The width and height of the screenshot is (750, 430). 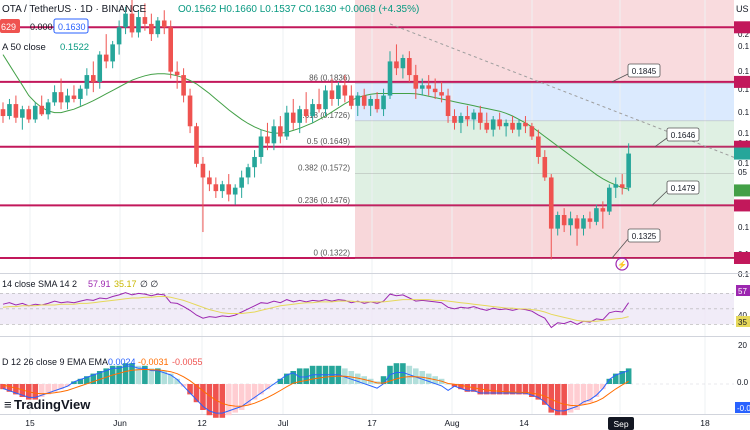 I want to click on time-axis-label: 18, so click(x=705, y=423).